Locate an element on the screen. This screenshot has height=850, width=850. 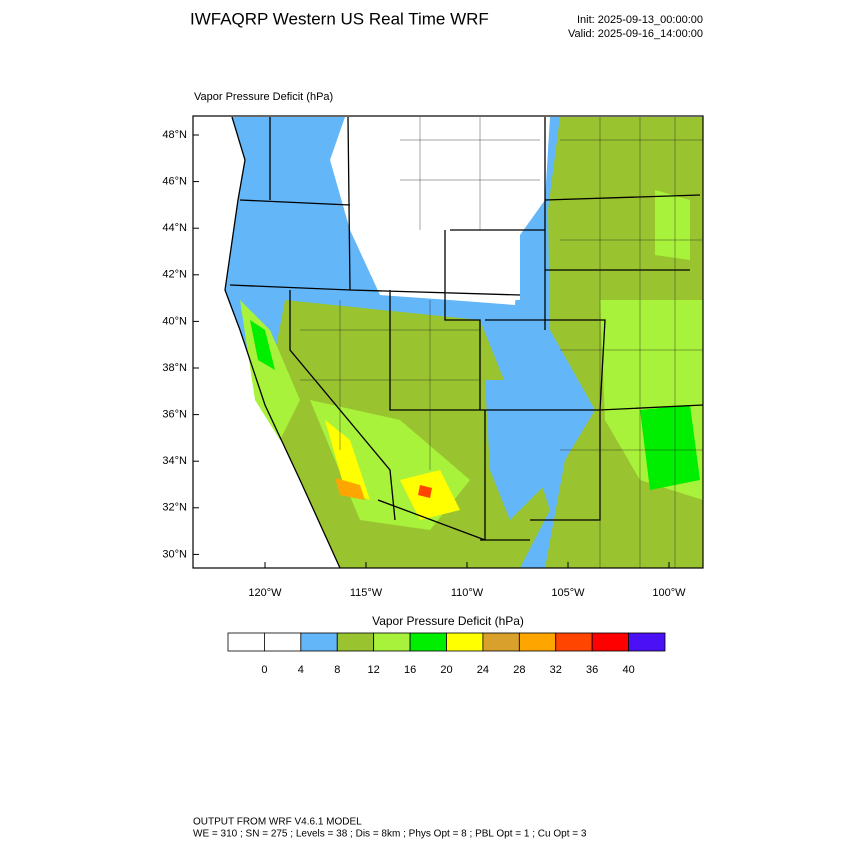
lat-label: 40°N is located at coordinates (174, 321).